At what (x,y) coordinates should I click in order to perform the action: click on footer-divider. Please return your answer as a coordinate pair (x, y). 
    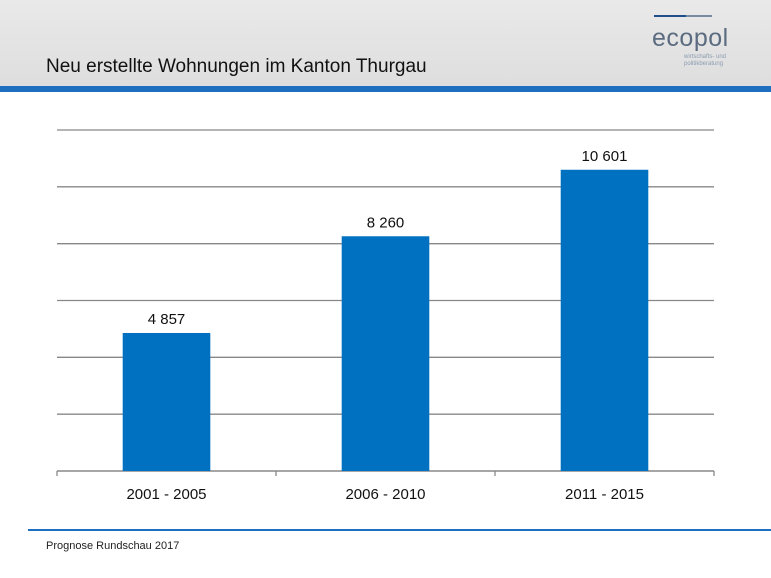
    Looking at the image, I should click on (399, 530).